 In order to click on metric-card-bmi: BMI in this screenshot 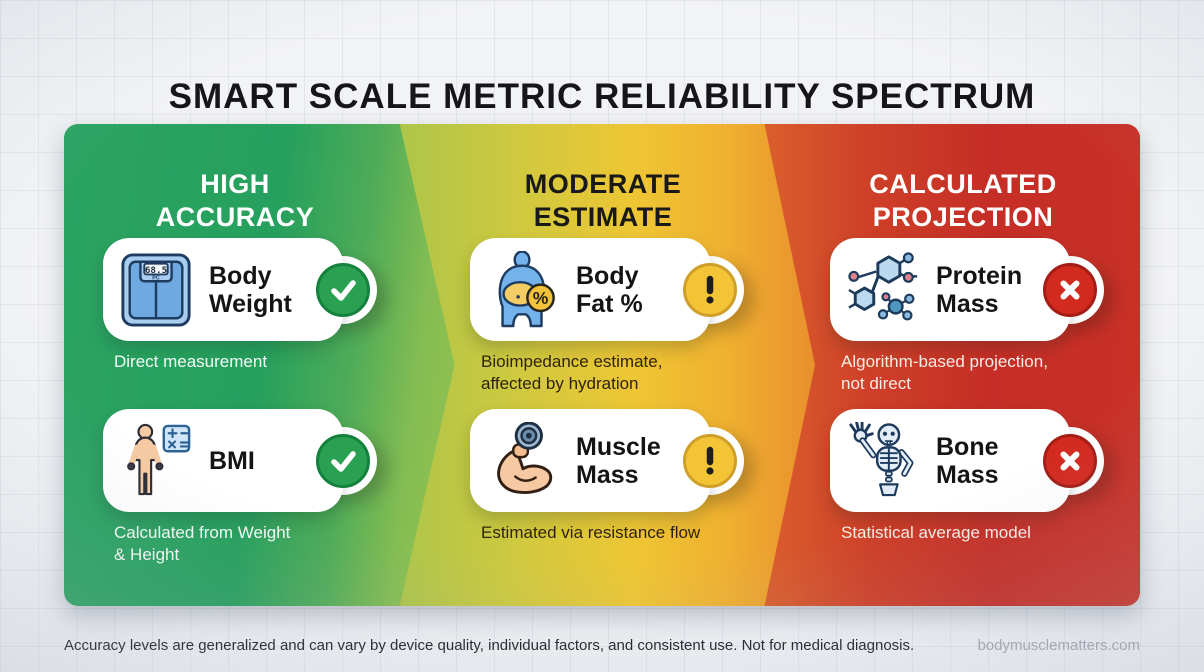, I will do `click(240, 460)`.